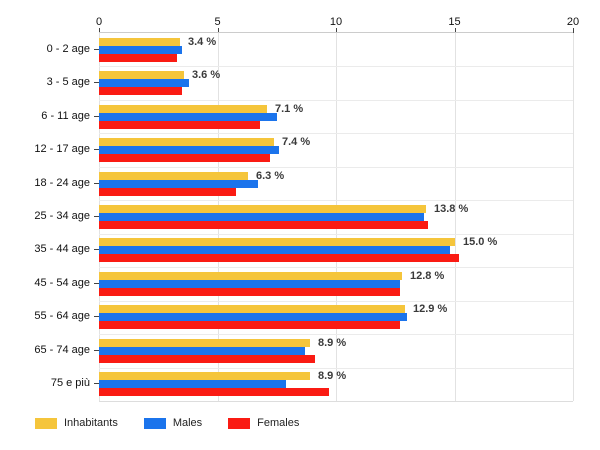 This screenshot has width=600, height=450. What do you see at coordinates (62, 149) in the screenshot?
I see `category-label: 12 - 17 age` at bounding box center [62, 149].